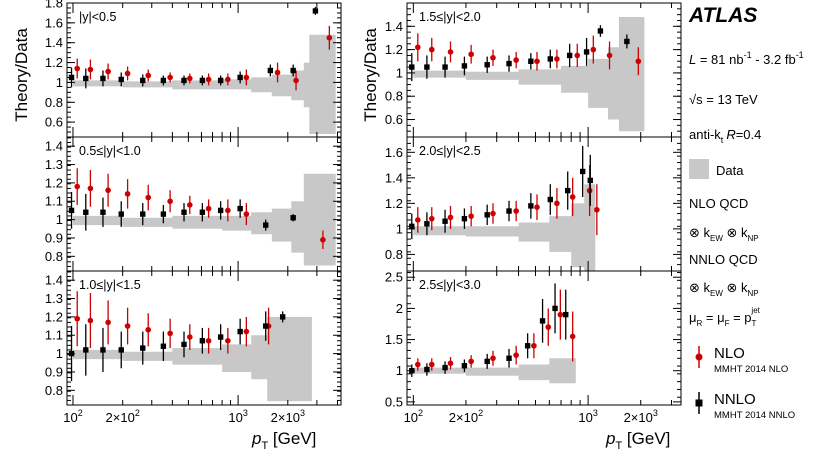  I want to click on legend-nnlo-pdf: MMHT 2014 NNLO, so click(754, 415).